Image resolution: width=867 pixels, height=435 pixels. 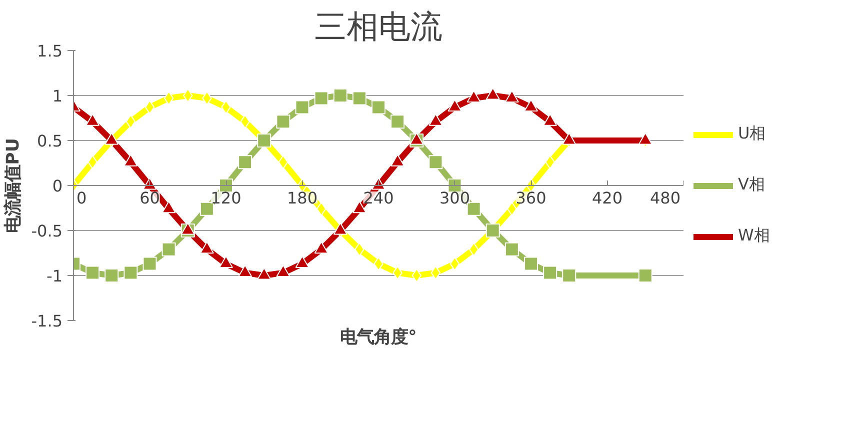 I want to click on y-tick-label: 1.5, so click(x=50, y=51).